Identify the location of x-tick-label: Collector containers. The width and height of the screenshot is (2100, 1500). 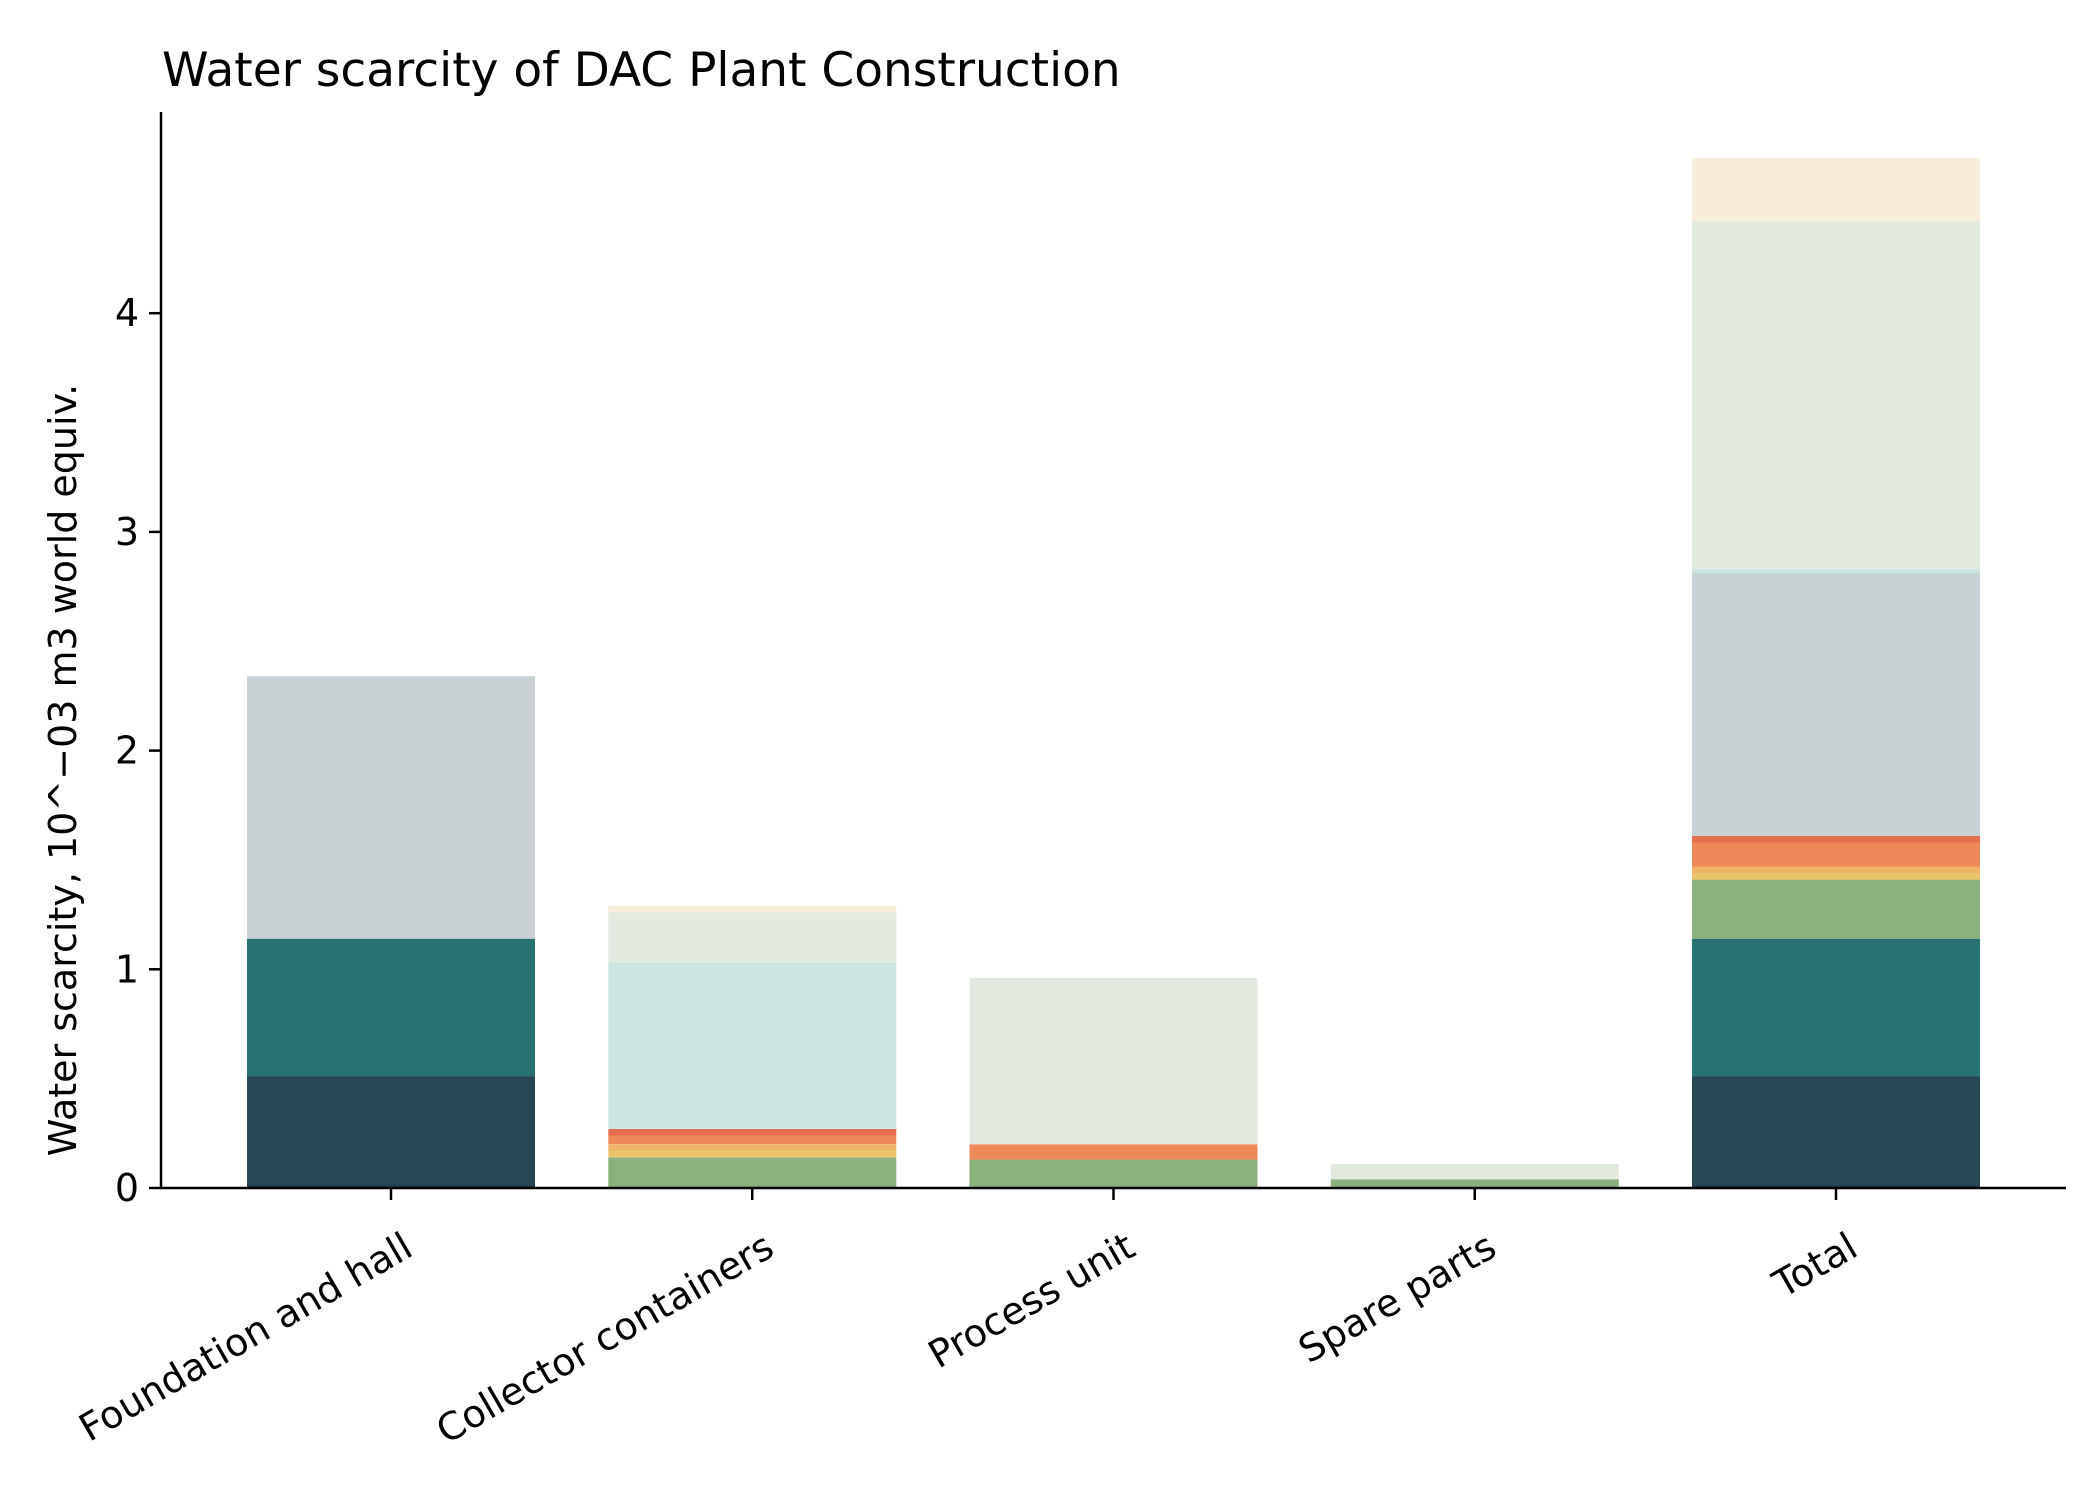
(605, 1338).